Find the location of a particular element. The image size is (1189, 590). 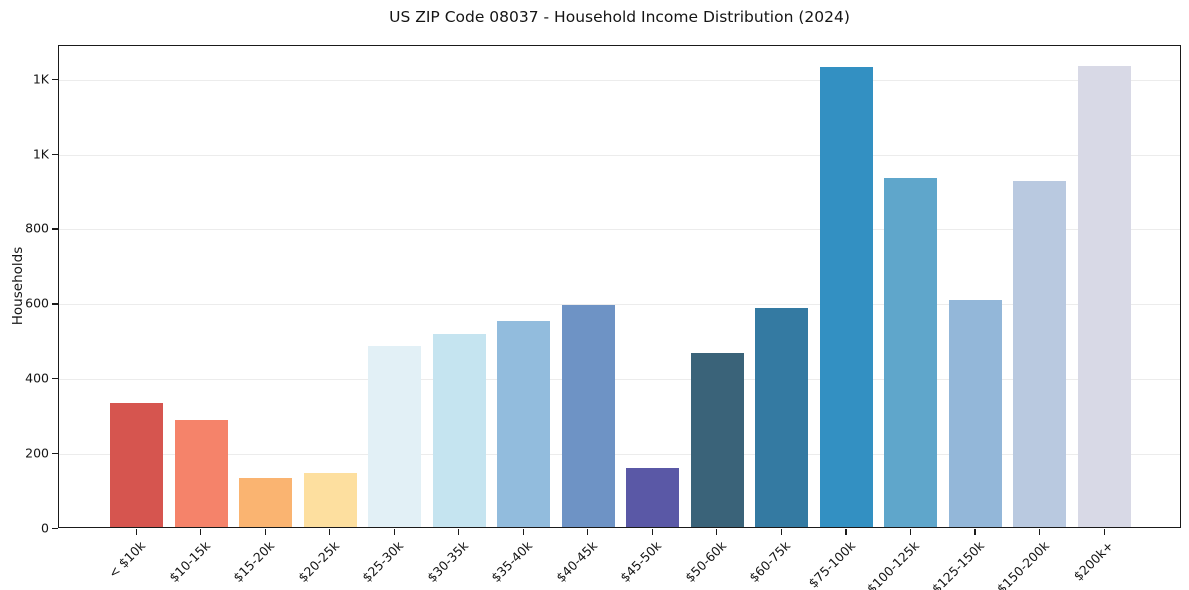

x-tick-label: $75-100k is located at coordinates (831, 564).